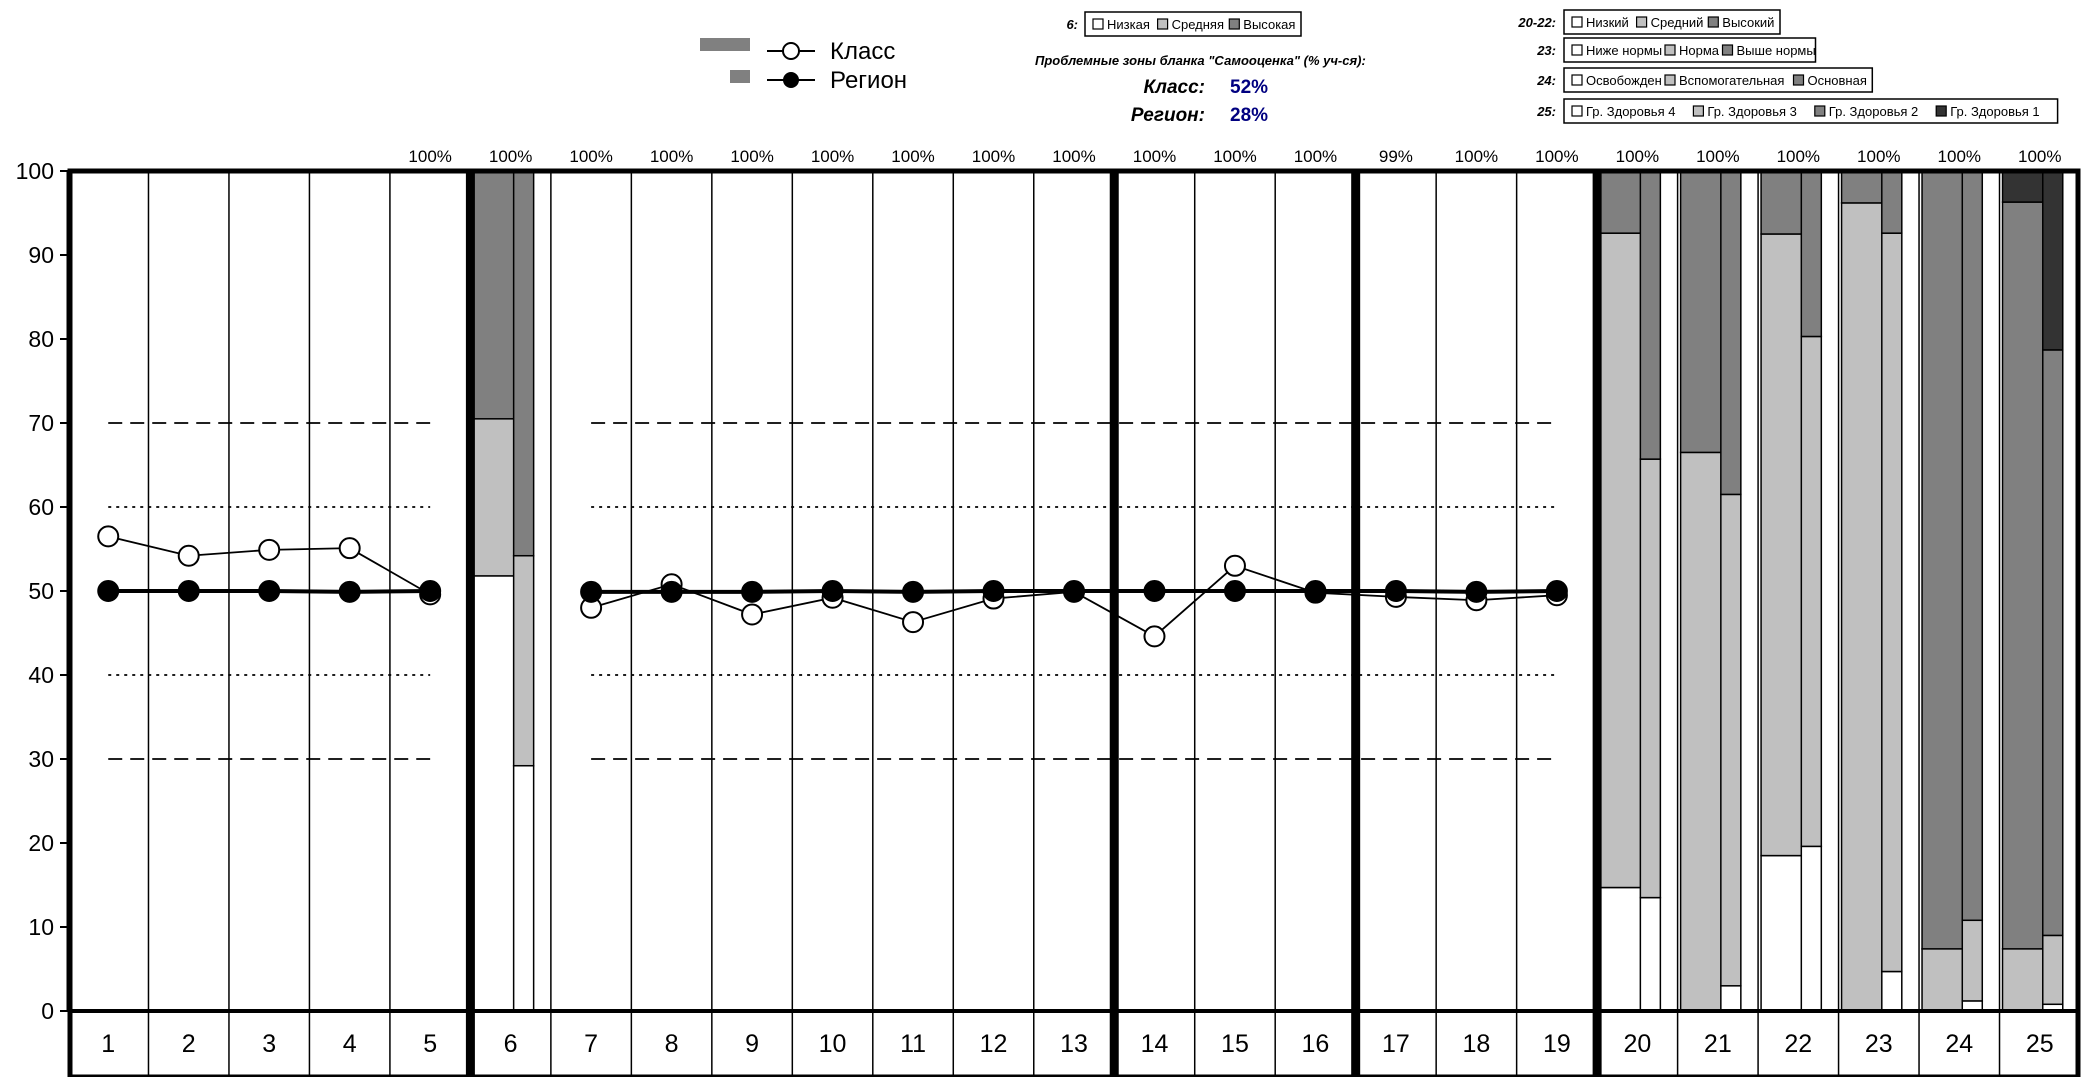 This screenshot has width=2083, height=1077. What do you see at coordinates (803, 66) in the screenshot?
I see `series-legend: Класс Регион` at bounding box center [803, 66].